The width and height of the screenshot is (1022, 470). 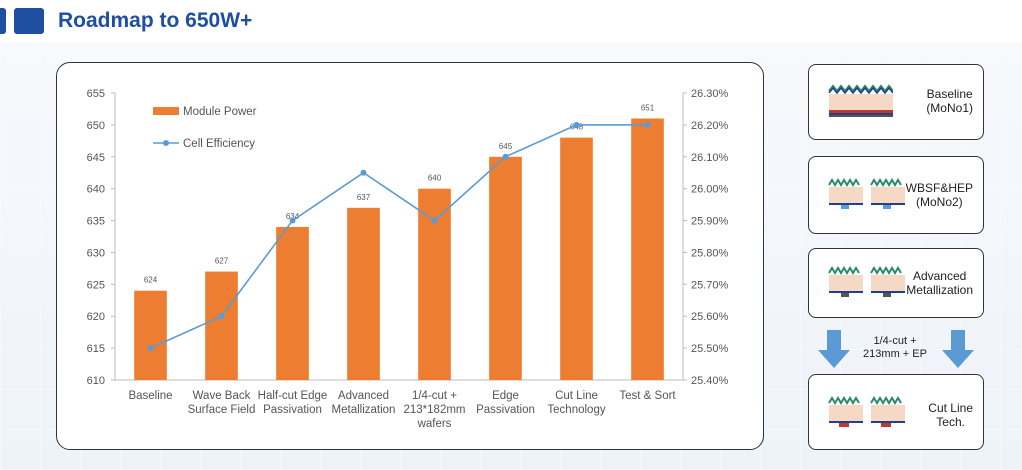 What do you see at coordinates (710, 190) in the screenshot?
I see `y-tick-label-right: 26.00%` at bounding box center [710, 190].